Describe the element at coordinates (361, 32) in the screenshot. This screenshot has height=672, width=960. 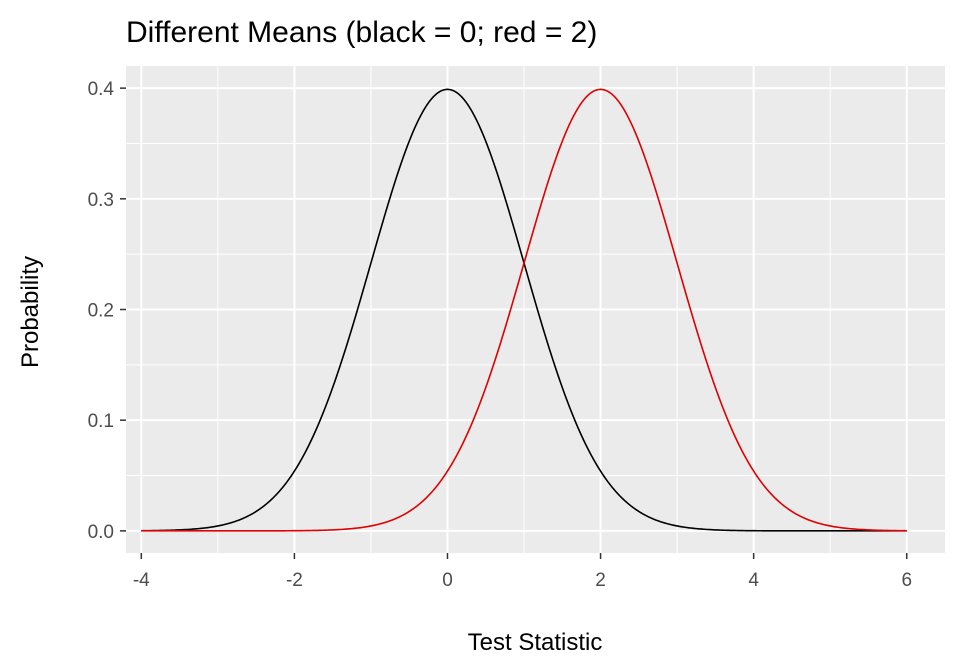
I see `chart-title: Different Means (black = 0; red = 2)` at that location.